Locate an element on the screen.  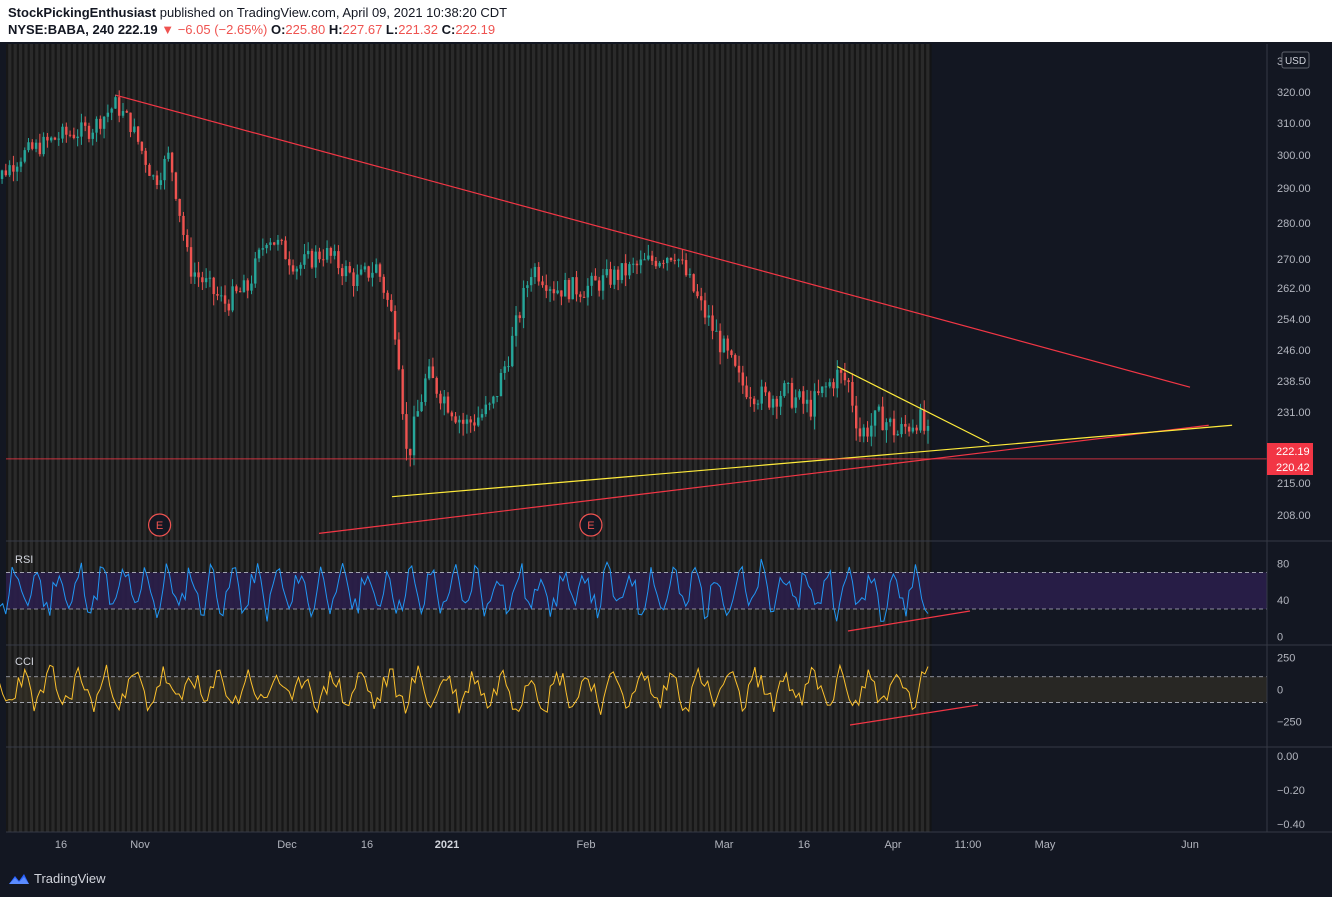
cci-divergence-line is located at coordinates (914, 715).